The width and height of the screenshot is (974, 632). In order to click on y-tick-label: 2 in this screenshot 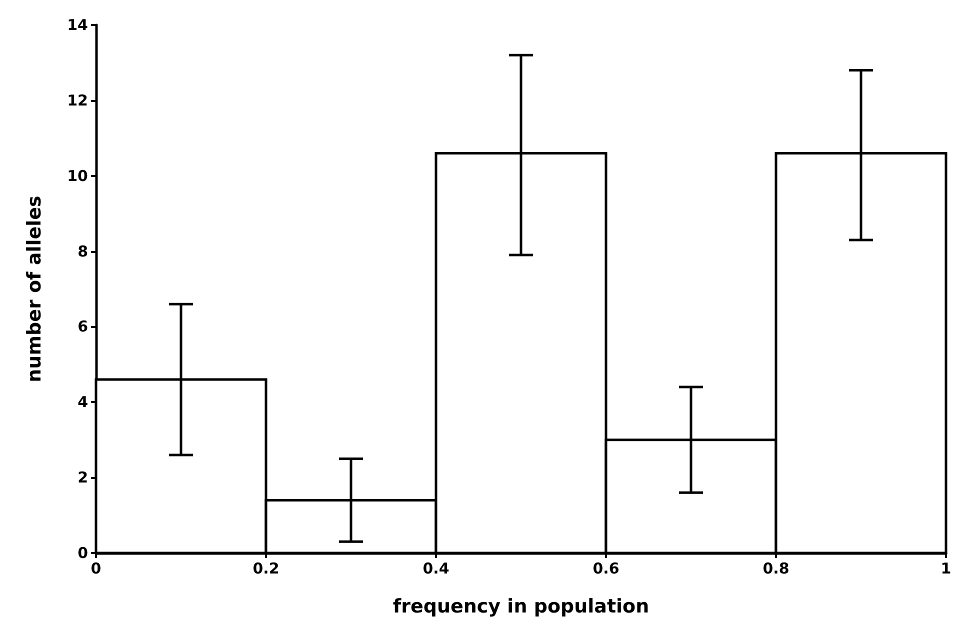, I will do `click(83, 477)`.